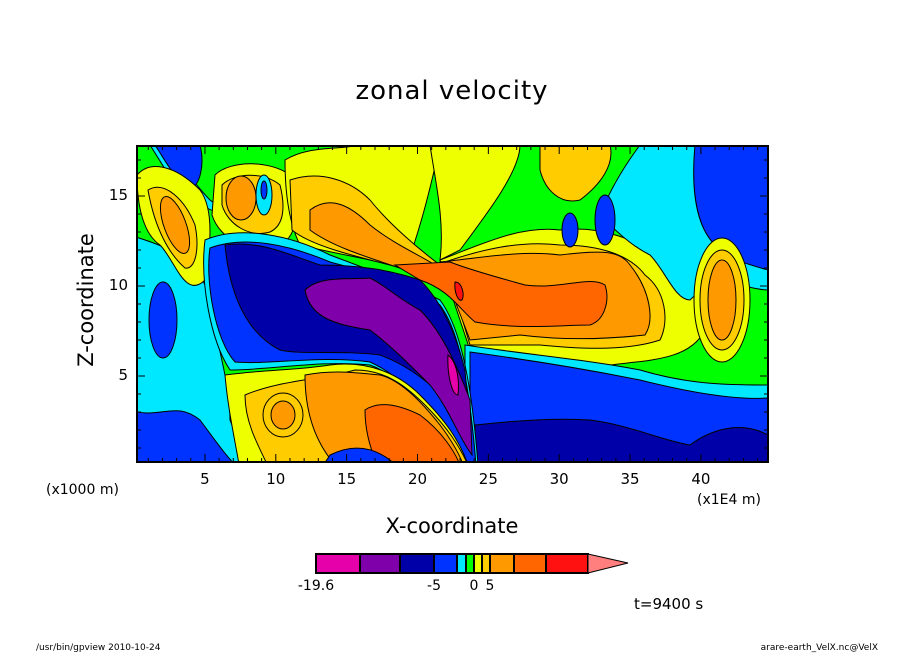  What do you see at coordinates (490, 586) in the screenshot?
I see `colorbar-label: 5` at bounding box center [490, 586].